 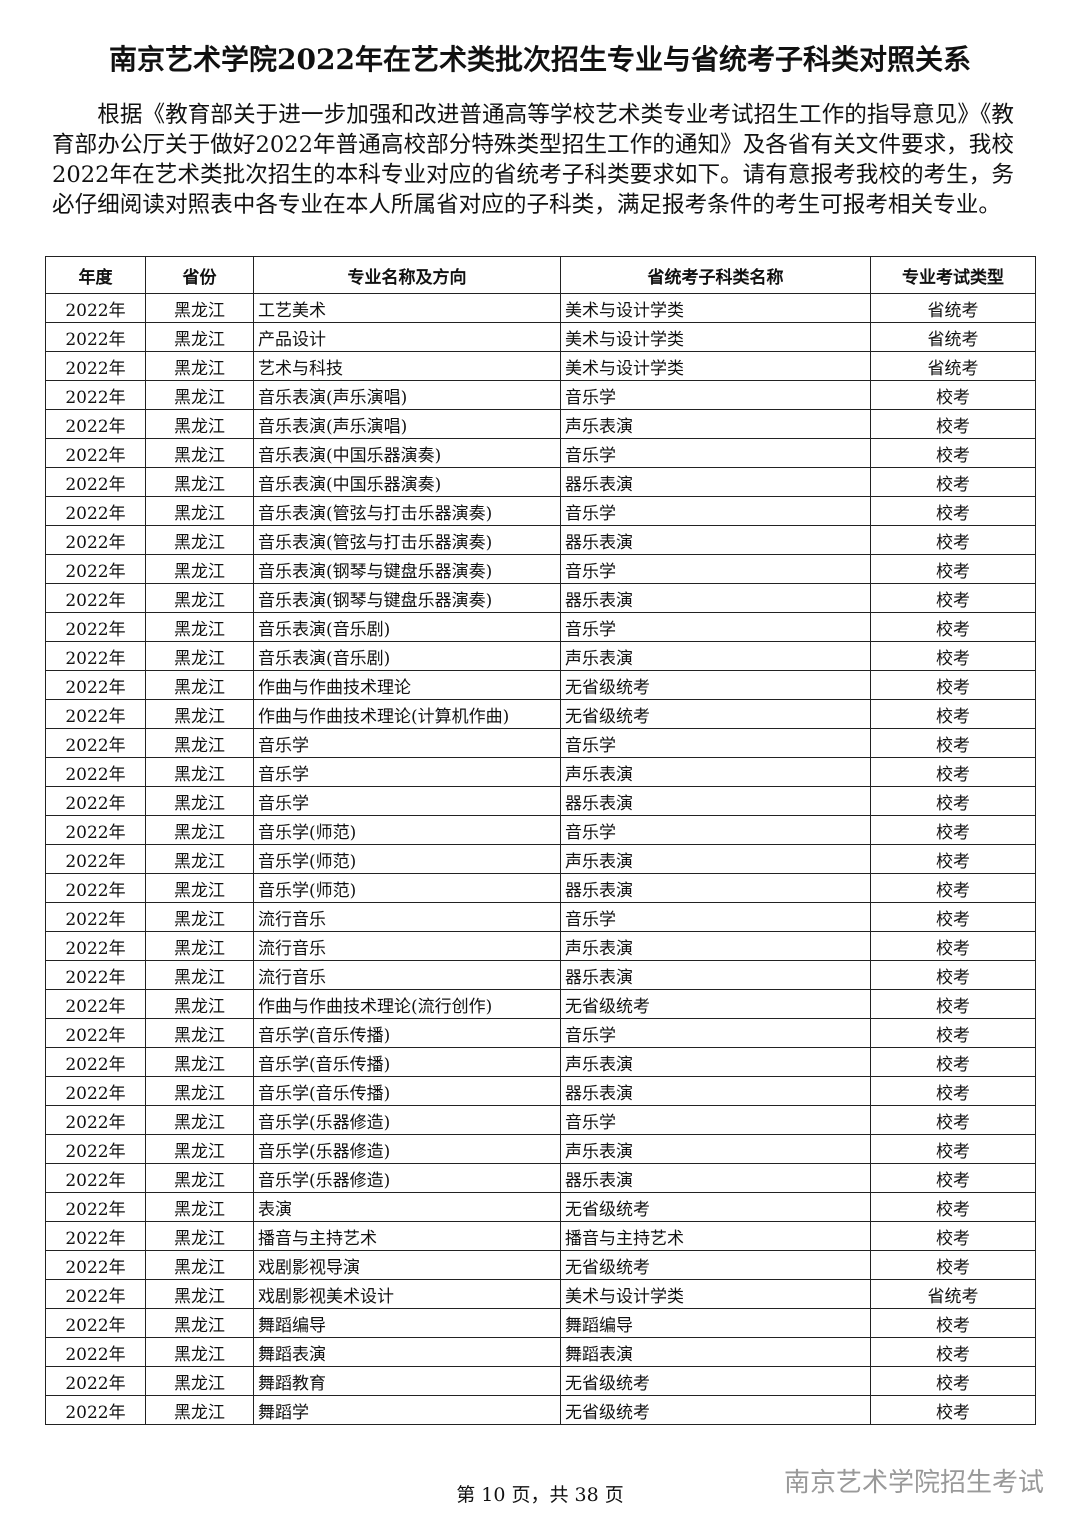 I want to click on cell: 戏剧影视美术设计, so click(x=407, y=1294).